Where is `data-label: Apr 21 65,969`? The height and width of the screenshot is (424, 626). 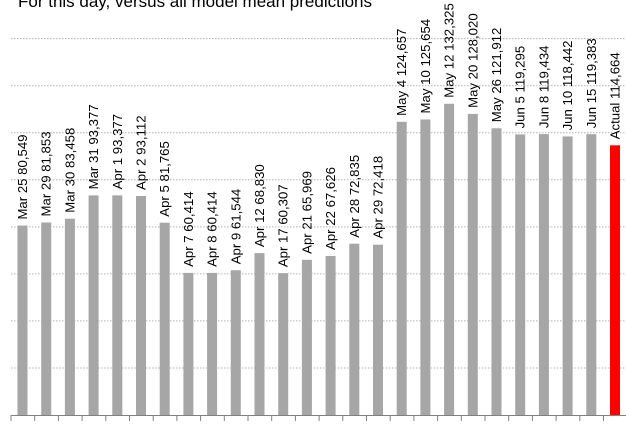 data-label: Apr 21 65,969 is located at coordinates (306, 212).